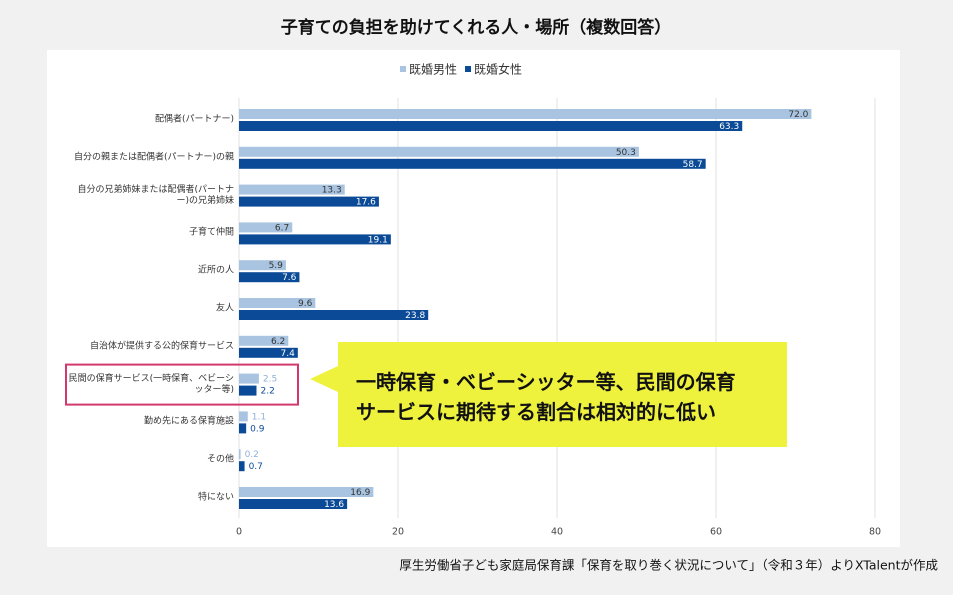 This screenshot has width=953, height=595. Describe the element at coordinates (305, 304) in the screenshot. I see `value-label: 9.6` at that location.